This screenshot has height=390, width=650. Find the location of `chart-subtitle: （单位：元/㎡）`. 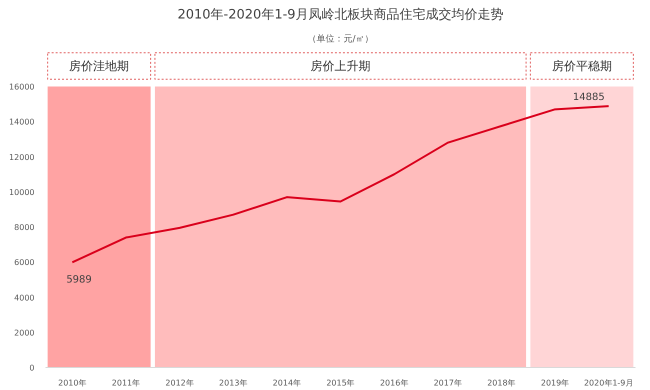

chart-subtitle: （单位：元/㎡） is located at coordinates (340, 39).